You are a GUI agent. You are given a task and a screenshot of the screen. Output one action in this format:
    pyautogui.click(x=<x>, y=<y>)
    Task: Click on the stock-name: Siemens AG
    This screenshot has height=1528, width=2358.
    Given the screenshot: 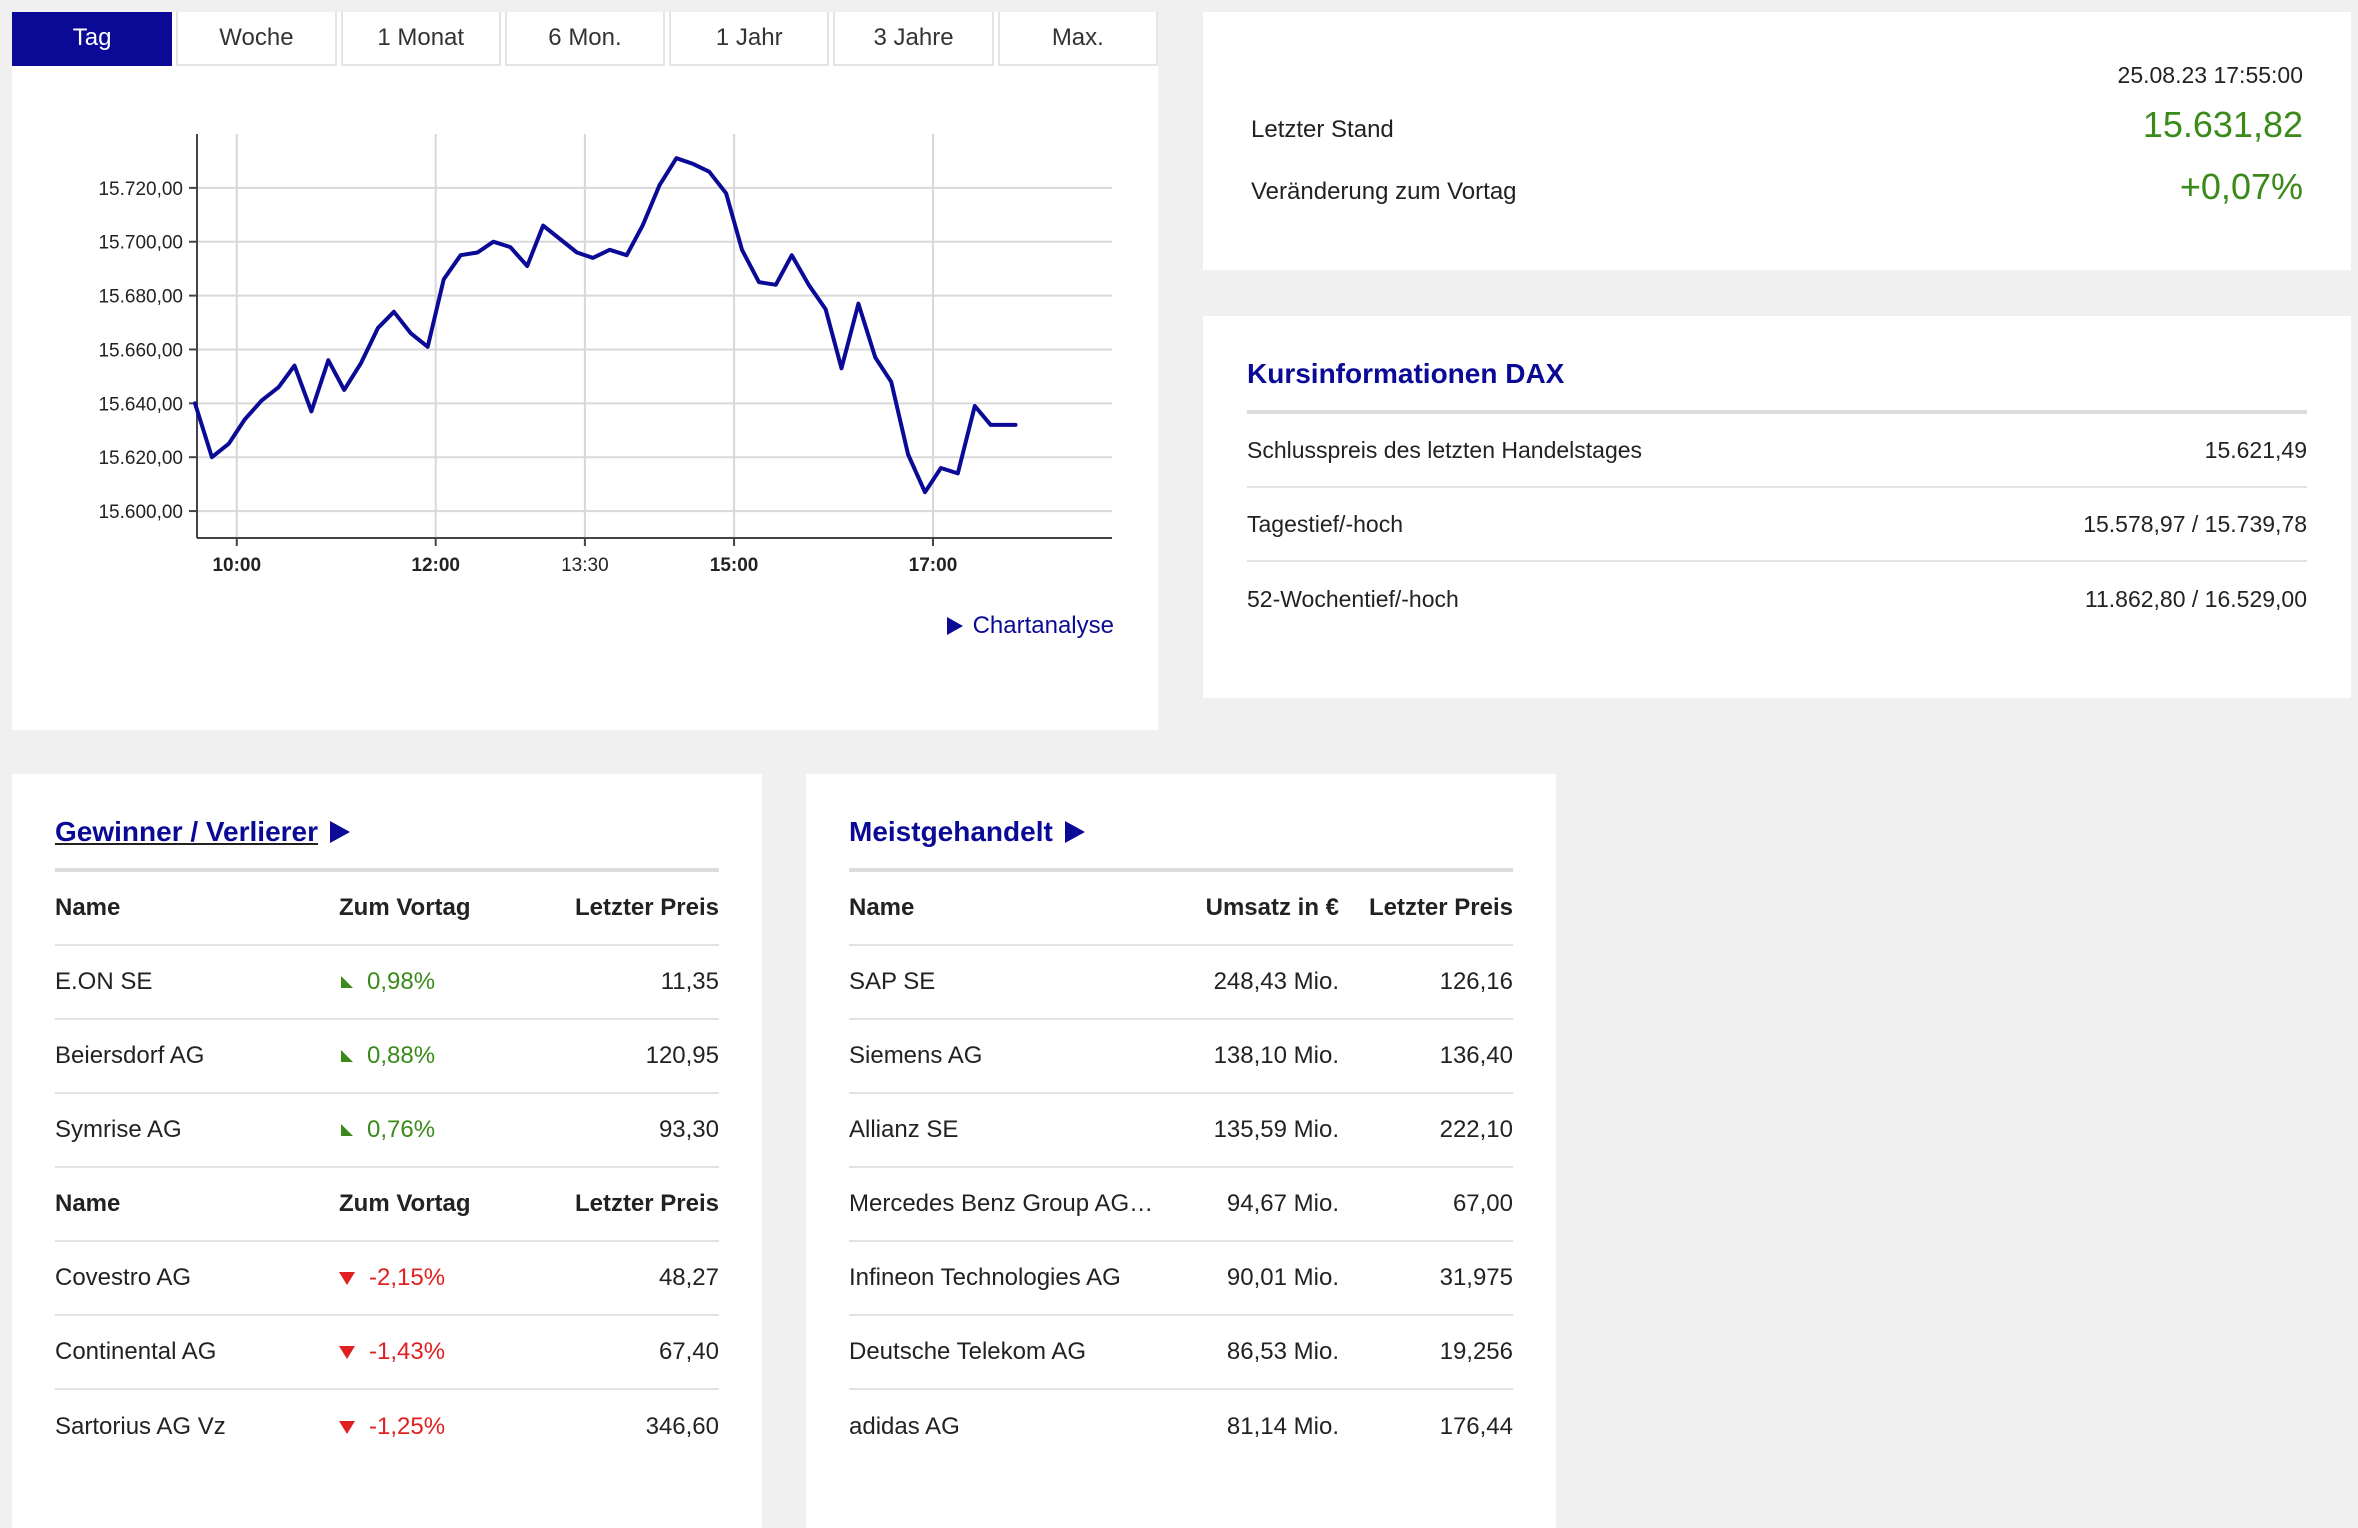 What is the action you would take?
    pyautogui.click(x=916, y=1055)
    